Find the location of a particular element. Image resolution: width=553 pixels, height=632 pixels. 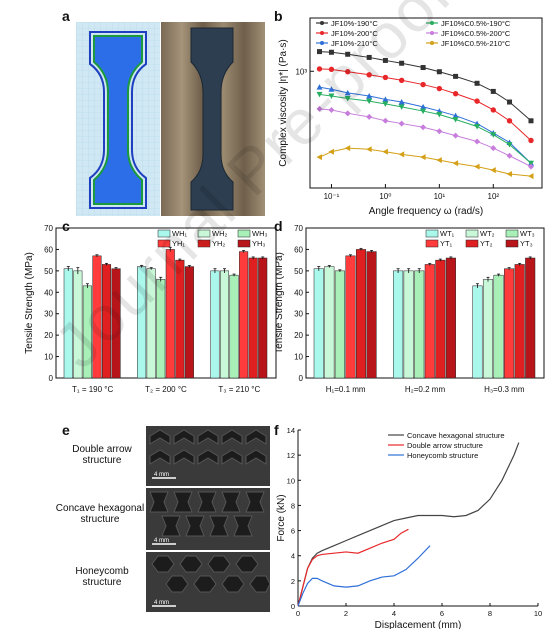

specimen-model-image is located at coordinates (118, 119).